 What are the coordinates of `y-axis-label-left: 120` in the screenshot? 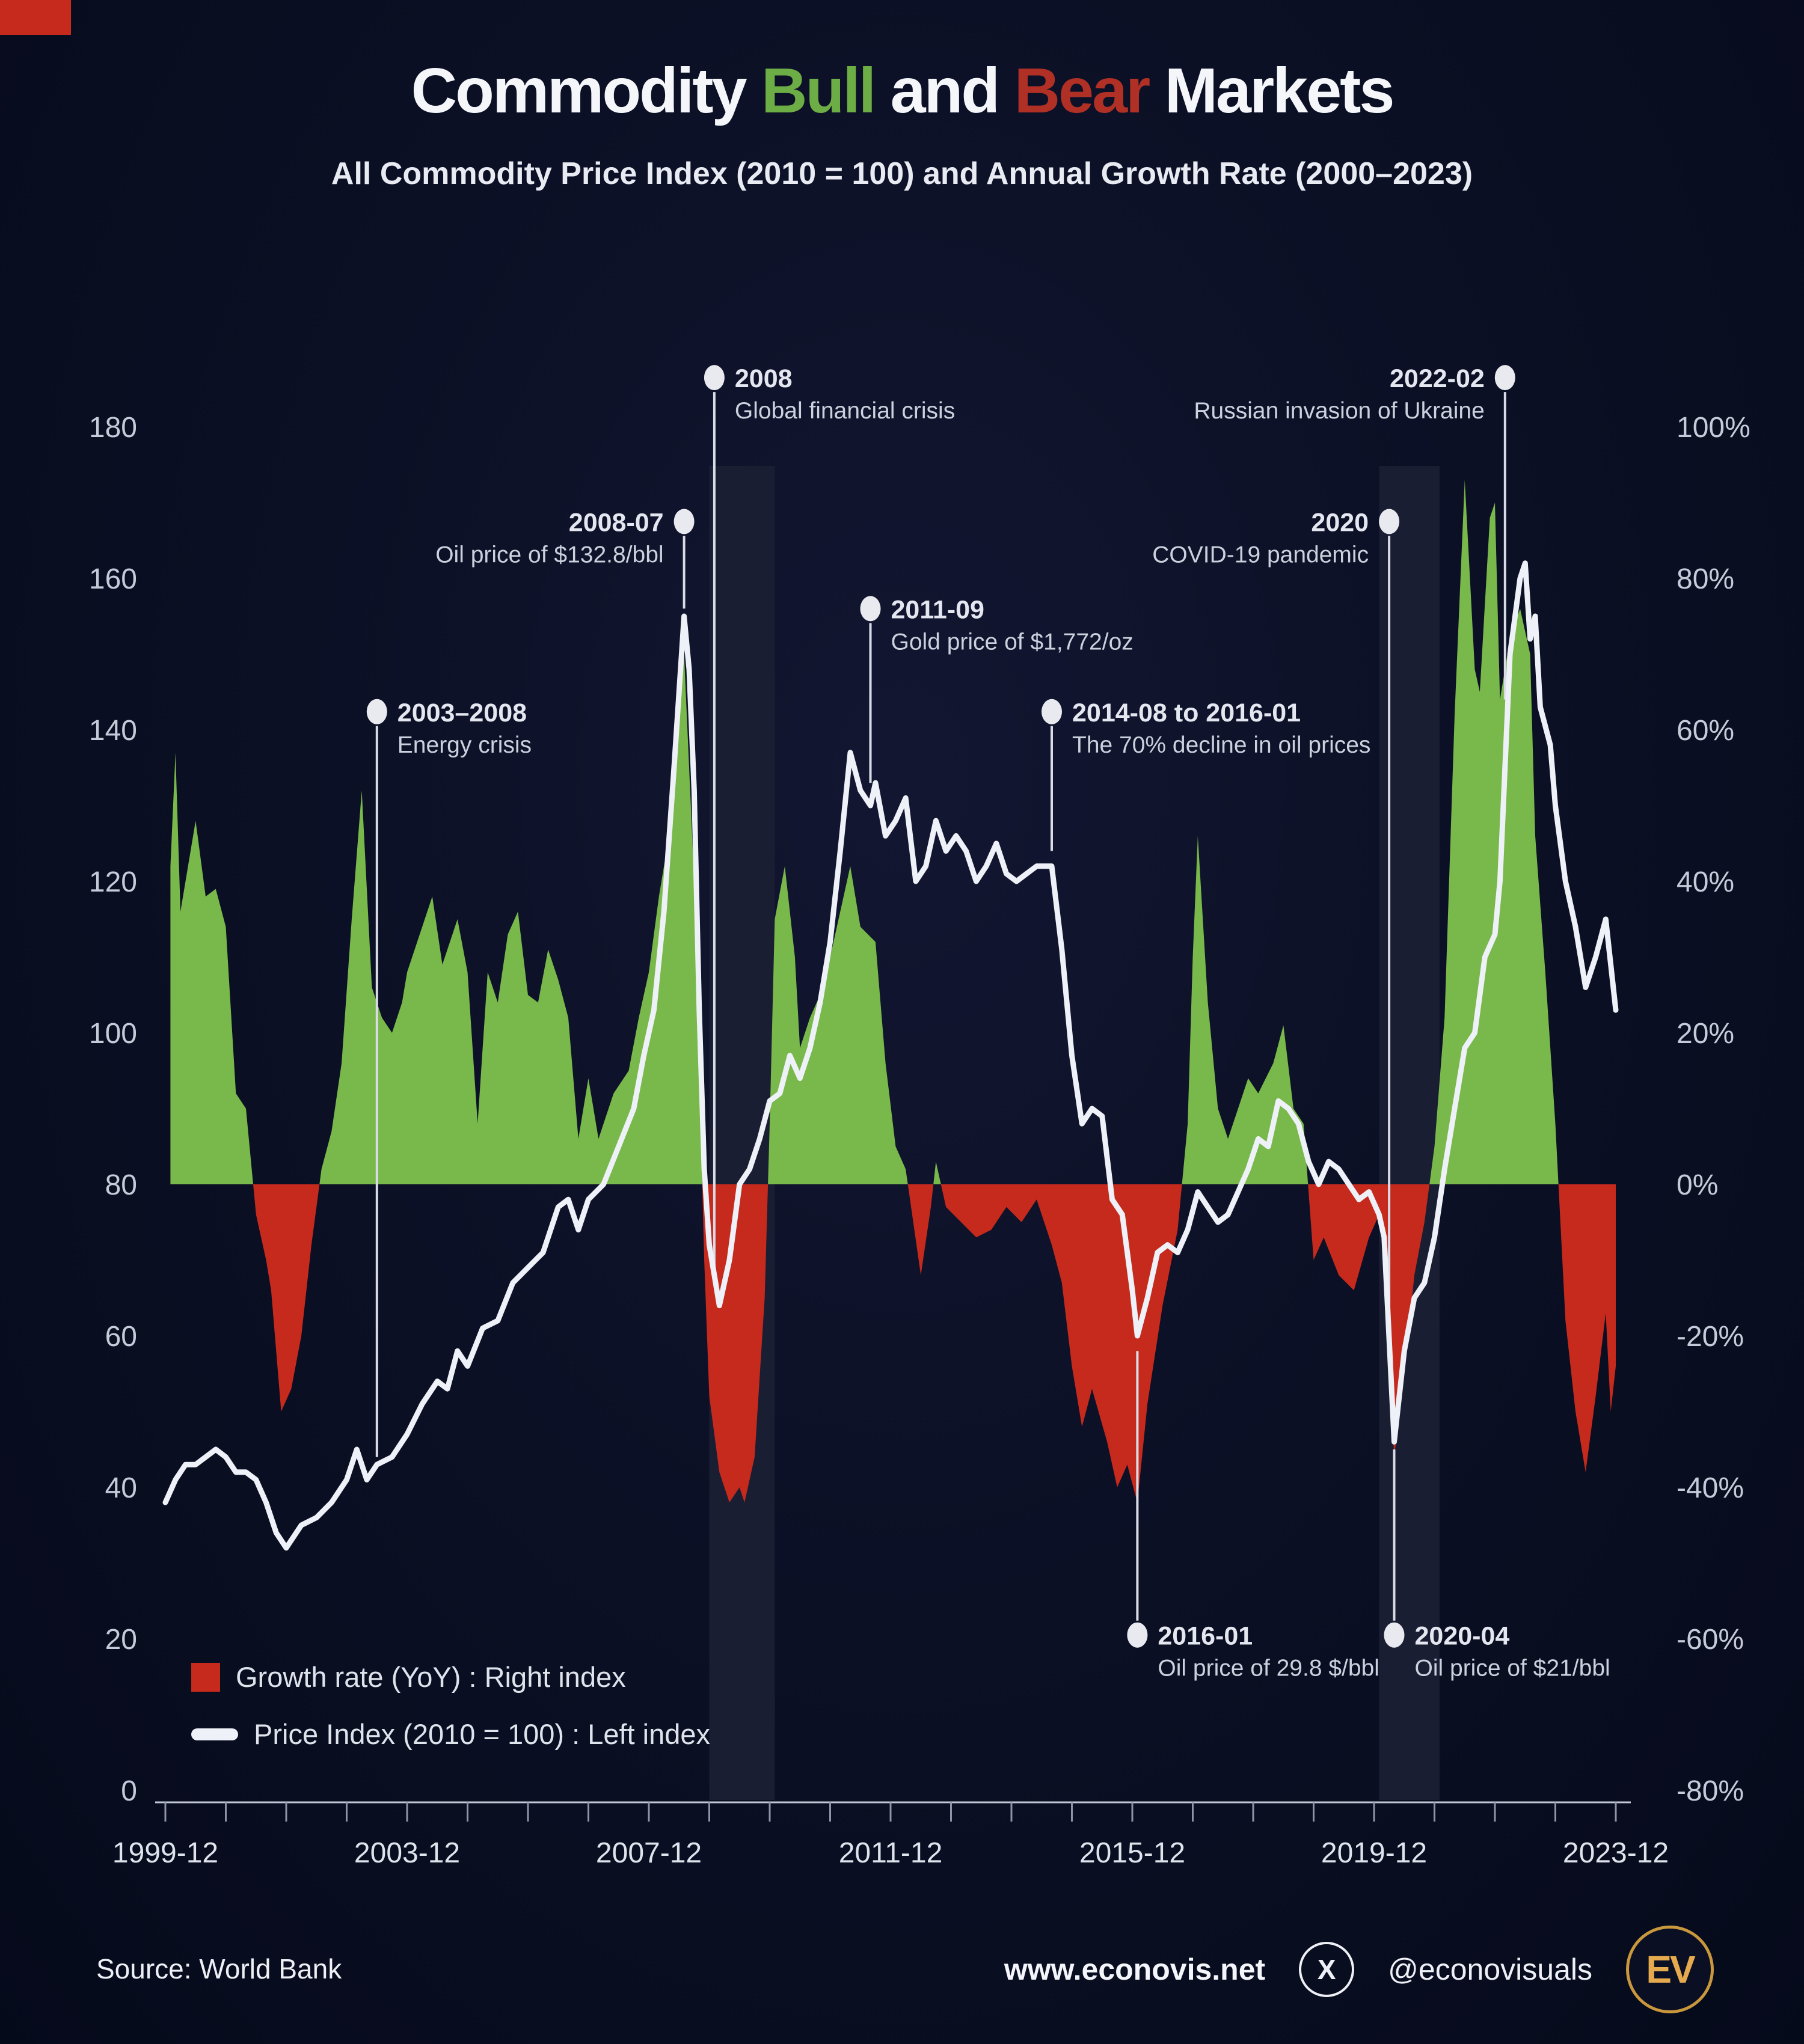 It's located at (113, 882).